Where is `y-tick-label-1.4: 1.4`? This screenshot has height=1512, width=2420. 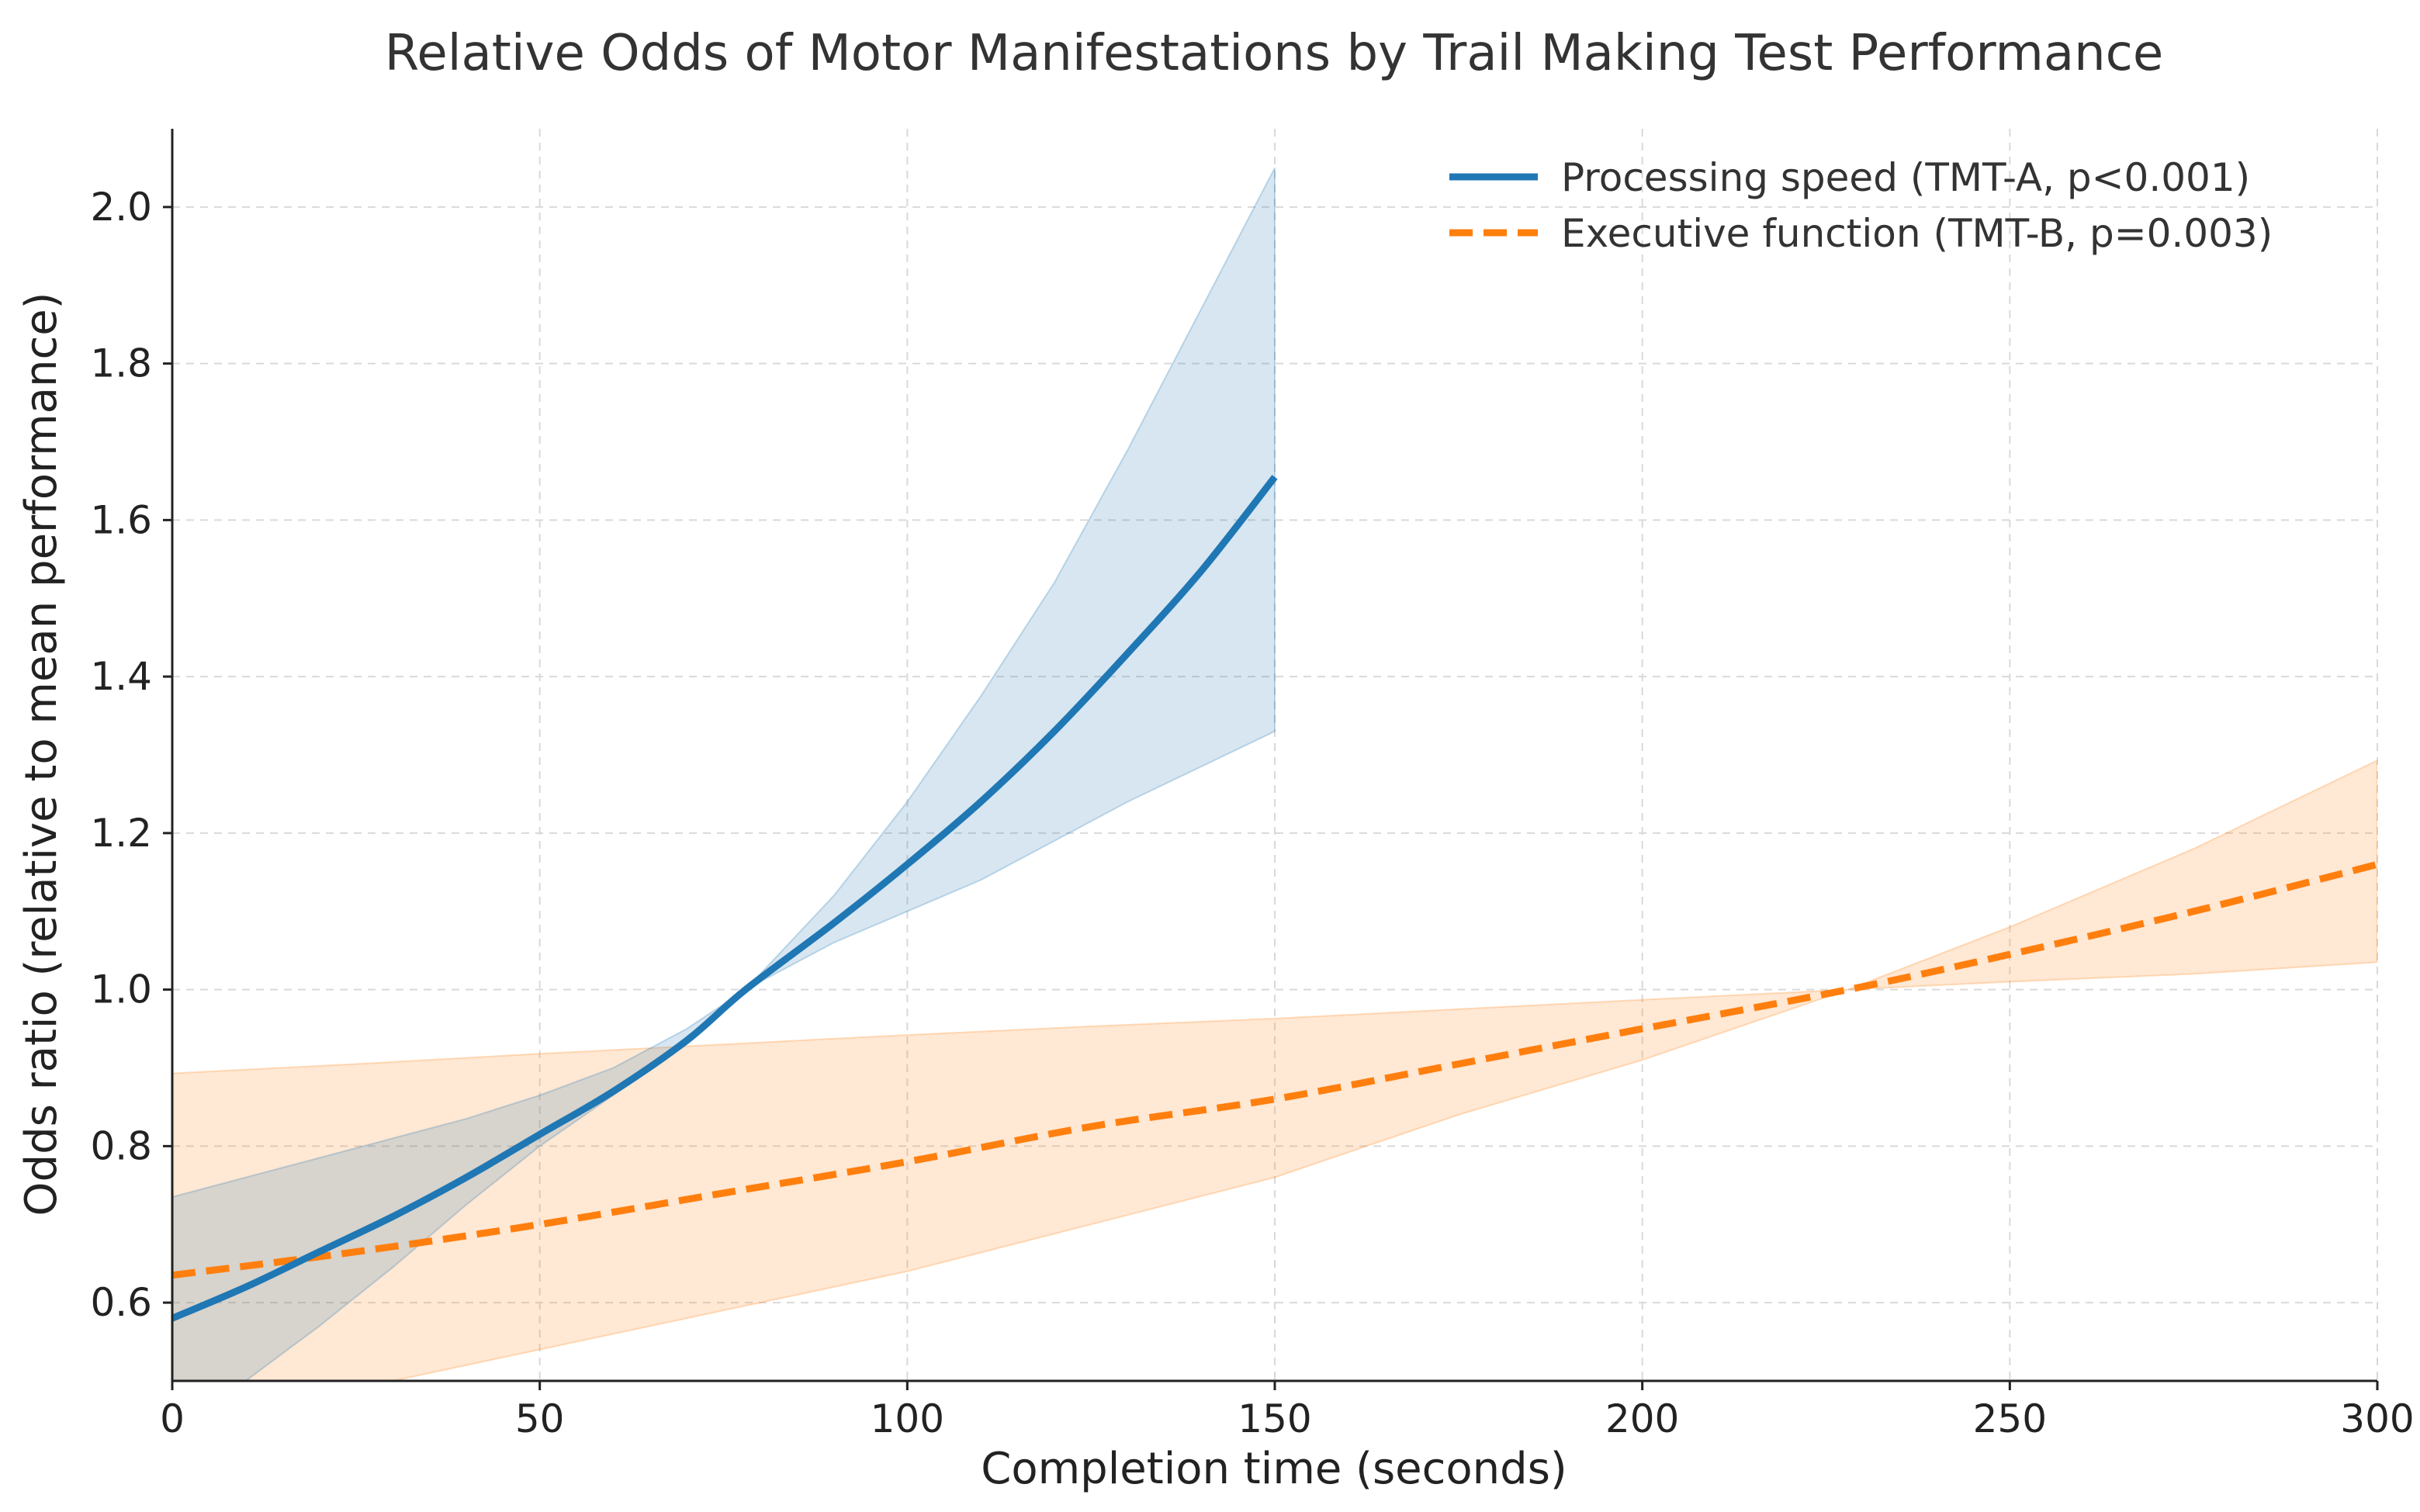 y-tick-label-1.4: 1.4 is located at coordinates (121, 676).